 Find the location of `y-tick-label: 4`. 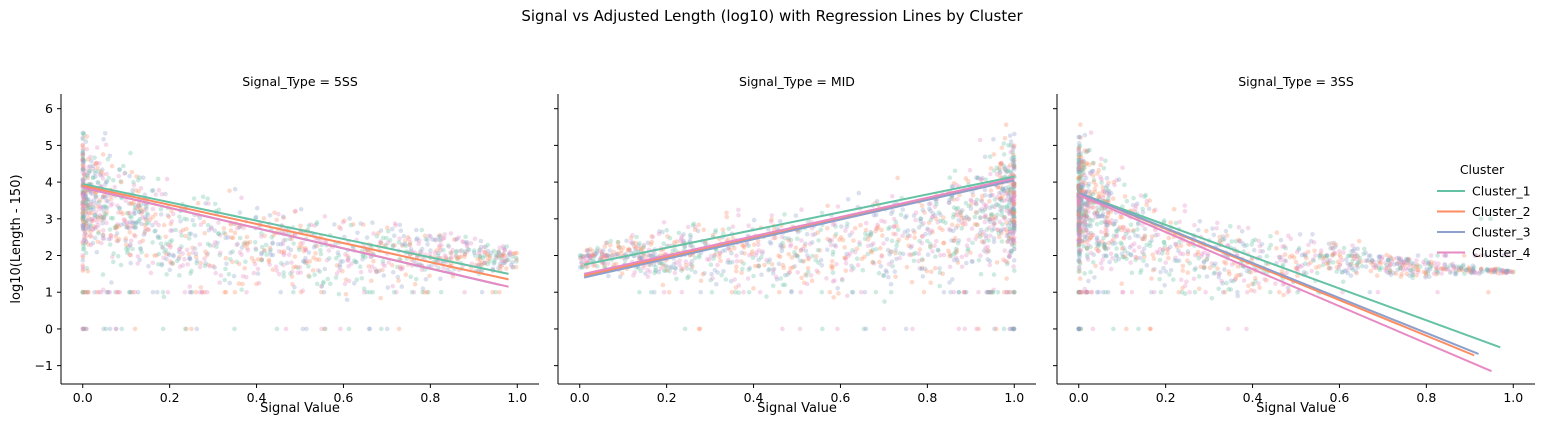

y-tick-label: 4 is located at coordinates (49, 182).